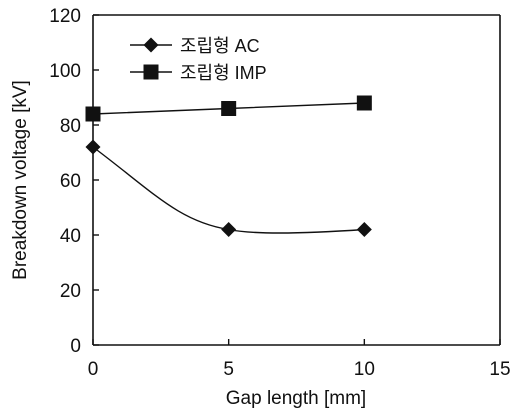 The height and width of the screenshot is (413, 513). What do you see at coordinates (70, 291) in the screenshot?
I see `y-tick-label: 20` at bounding box center [70, 291].